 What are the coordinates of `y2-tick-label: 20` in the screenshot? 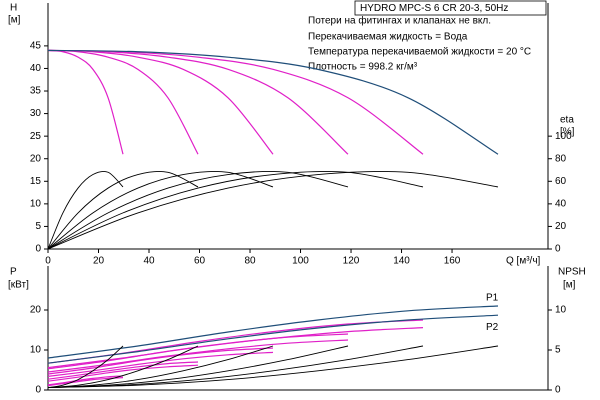 It's located at (561, 226).